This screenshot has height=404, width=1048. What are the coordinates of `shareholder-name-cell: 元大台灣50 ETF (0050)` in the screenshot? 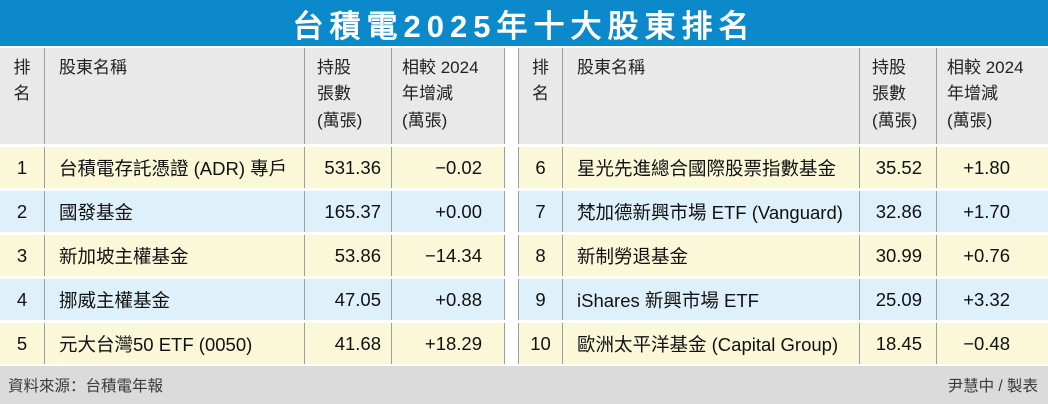 It's located at (175, 343).